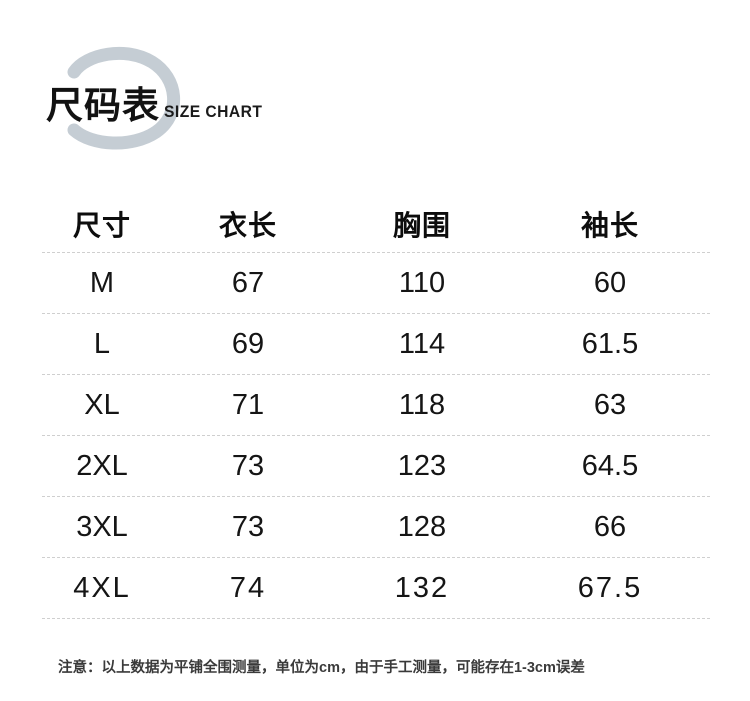 The height and width of the screenshot is (701, 750). What do you see at coordinates (422, 587) in the screenshot?
I see `cell-chest: 132` at bounding box center [422, 587].